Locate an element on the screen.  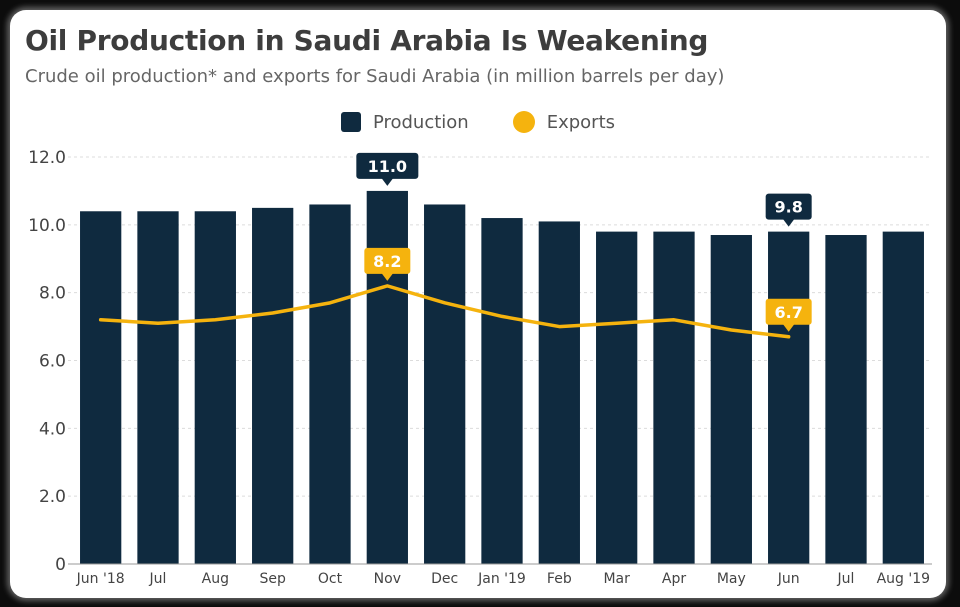
legend-swatch-production is located at coordinates (350, 122).